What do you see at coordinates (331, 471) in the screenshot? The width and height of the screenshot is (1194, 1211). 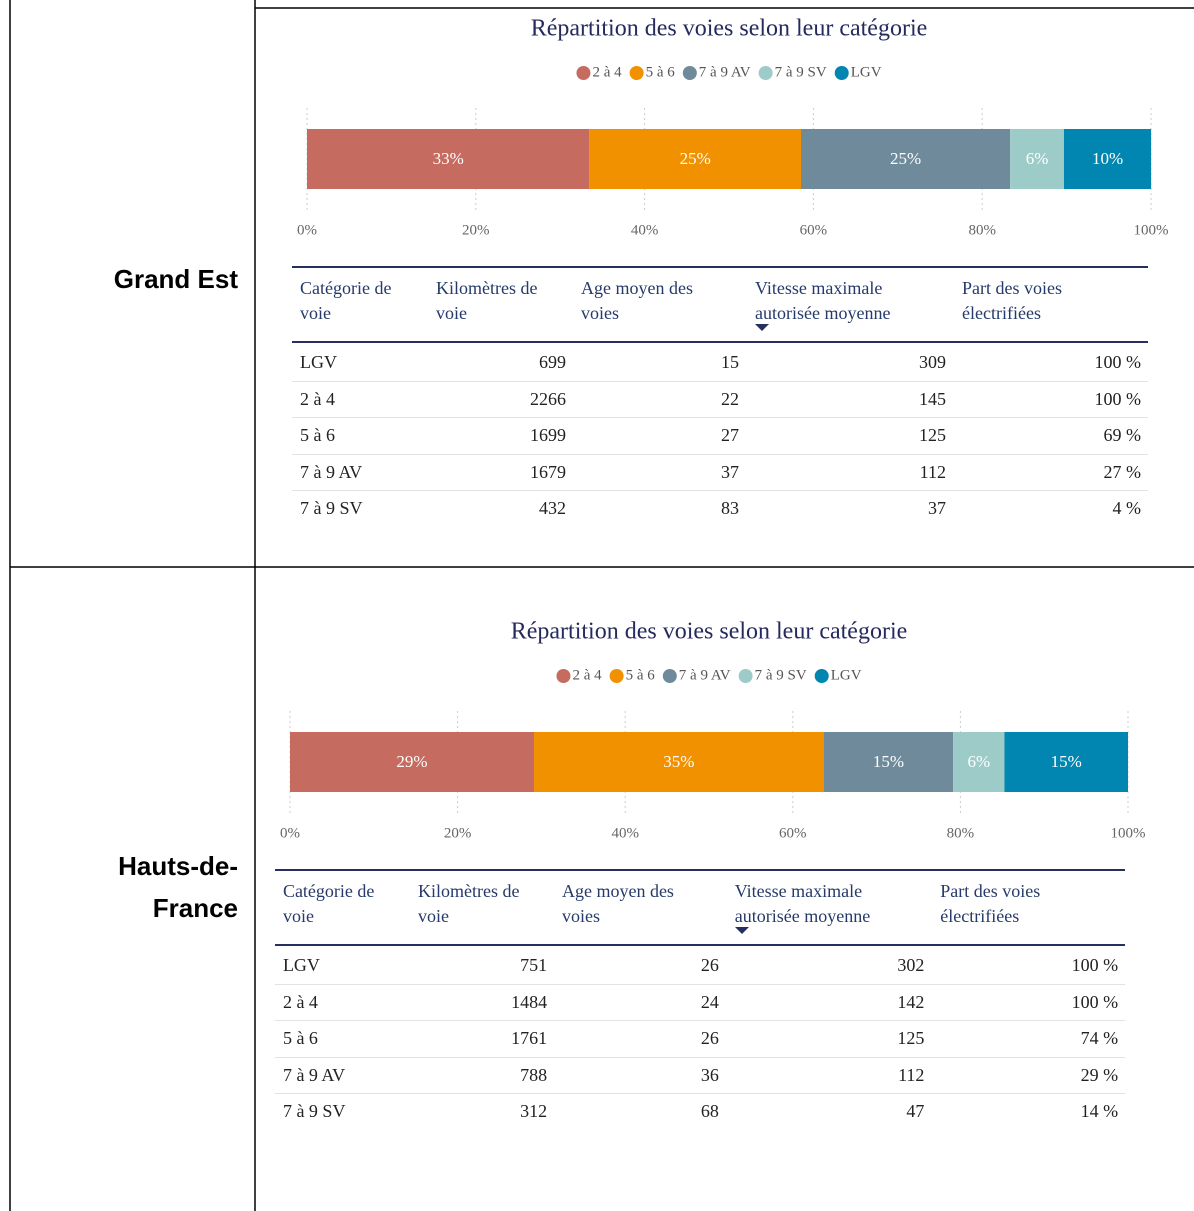 I see `table-cell: 7 à 9 AV` at bounding box center [331, 471].